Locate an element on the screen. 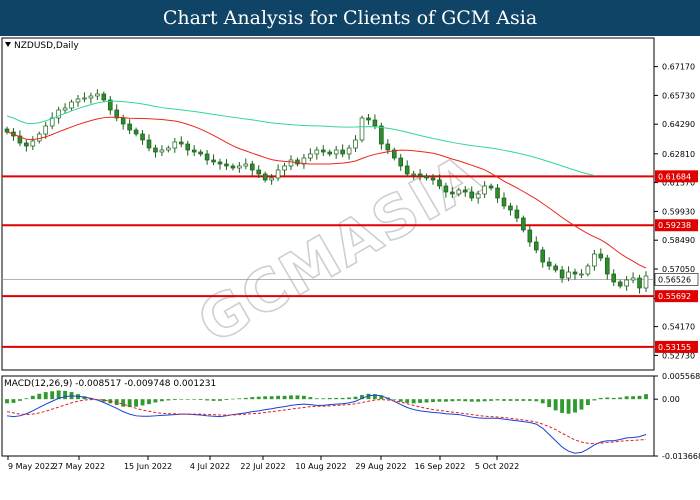 The width and height of the screenshot is (700, 500). date-axis-label: 5 Oct 2022 is located at coordinates (497, 466).